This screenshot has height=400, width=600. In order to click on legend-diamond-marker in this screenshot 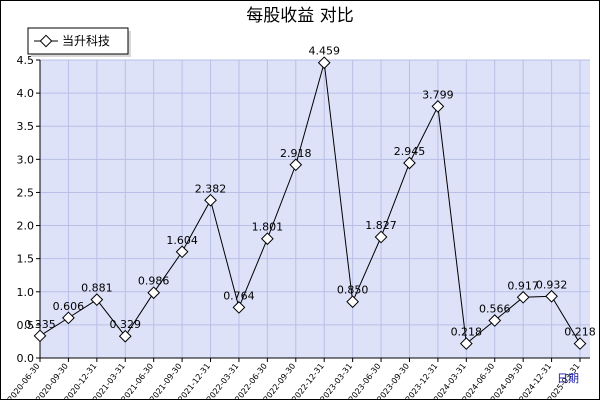, I will do `click(46, 41)`.